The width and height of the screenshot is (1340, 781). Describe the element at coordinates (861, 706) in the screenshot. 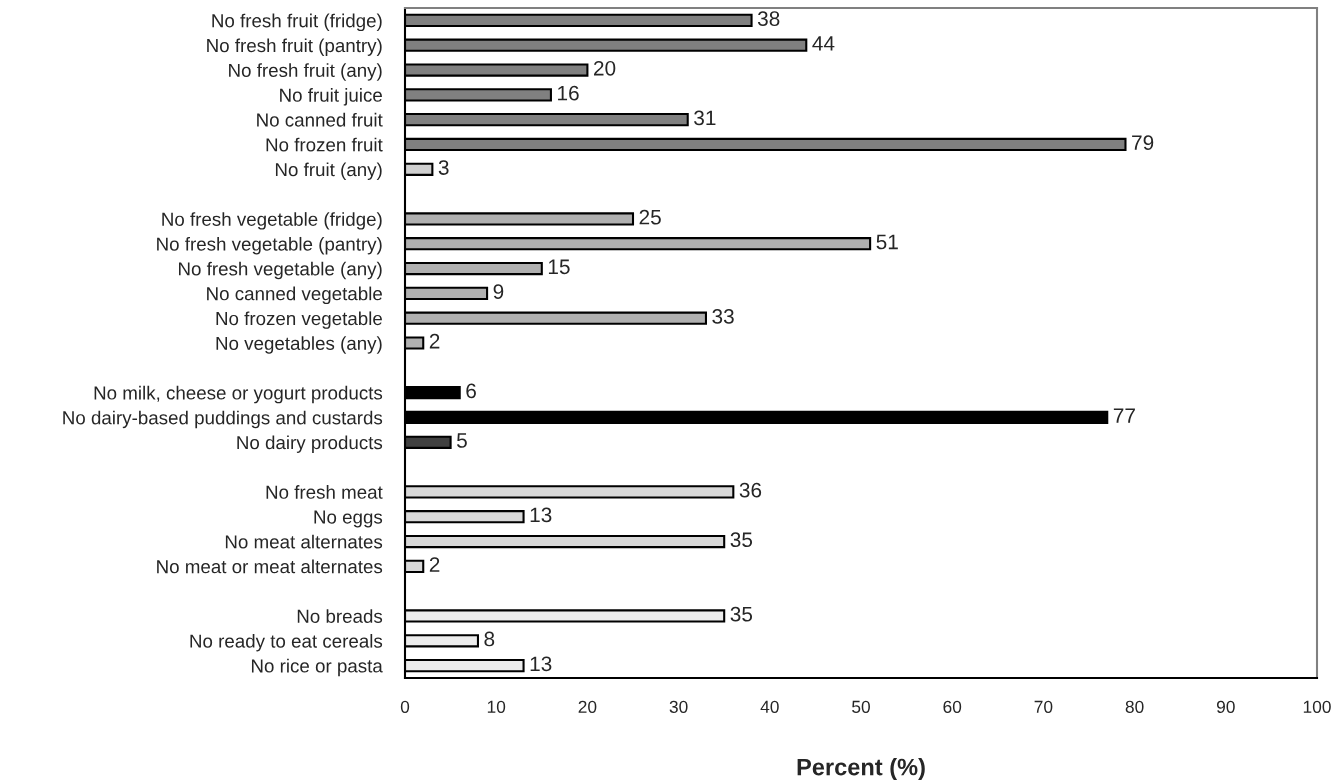

I see `x-tick-label: 50` at that location.